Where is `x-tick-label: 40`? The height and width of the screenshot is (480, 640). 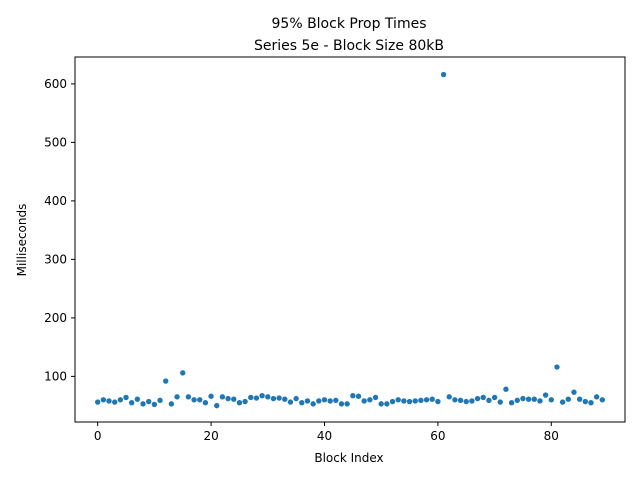 x-tick-label: 40 is located at coordinates (324, 436).